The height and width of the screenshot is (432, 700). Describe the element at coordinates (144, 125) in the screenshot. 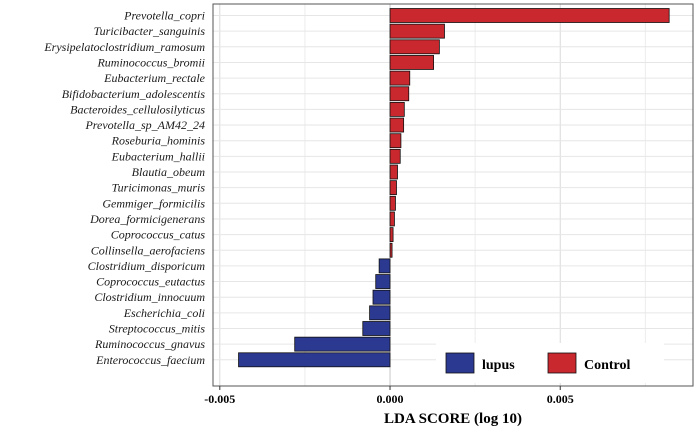

I see `category-label: Prevotella_sp_AM42_24` at that location.